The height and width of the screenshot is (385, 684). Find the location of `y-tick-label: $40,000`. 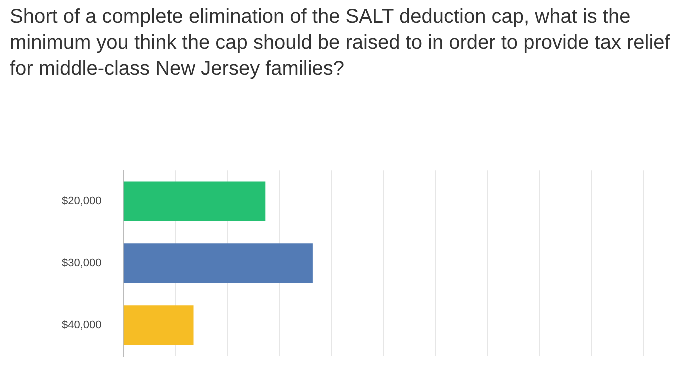

y-tick-label: $40,000 is located at coordinates (82, 325).